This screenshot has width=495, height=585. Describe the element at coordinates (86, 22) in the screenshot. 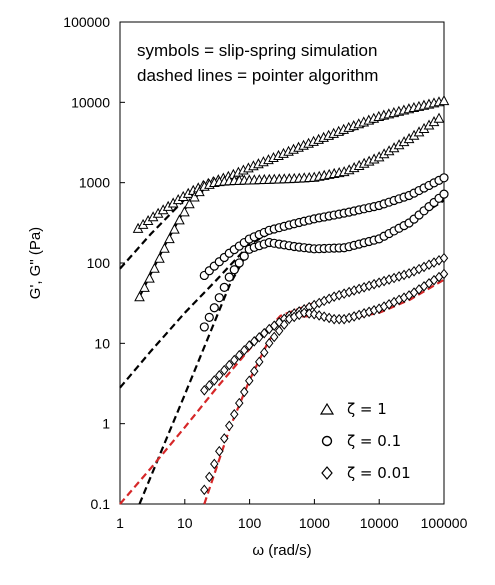

I see `y-tick-label: 100000` at that location.